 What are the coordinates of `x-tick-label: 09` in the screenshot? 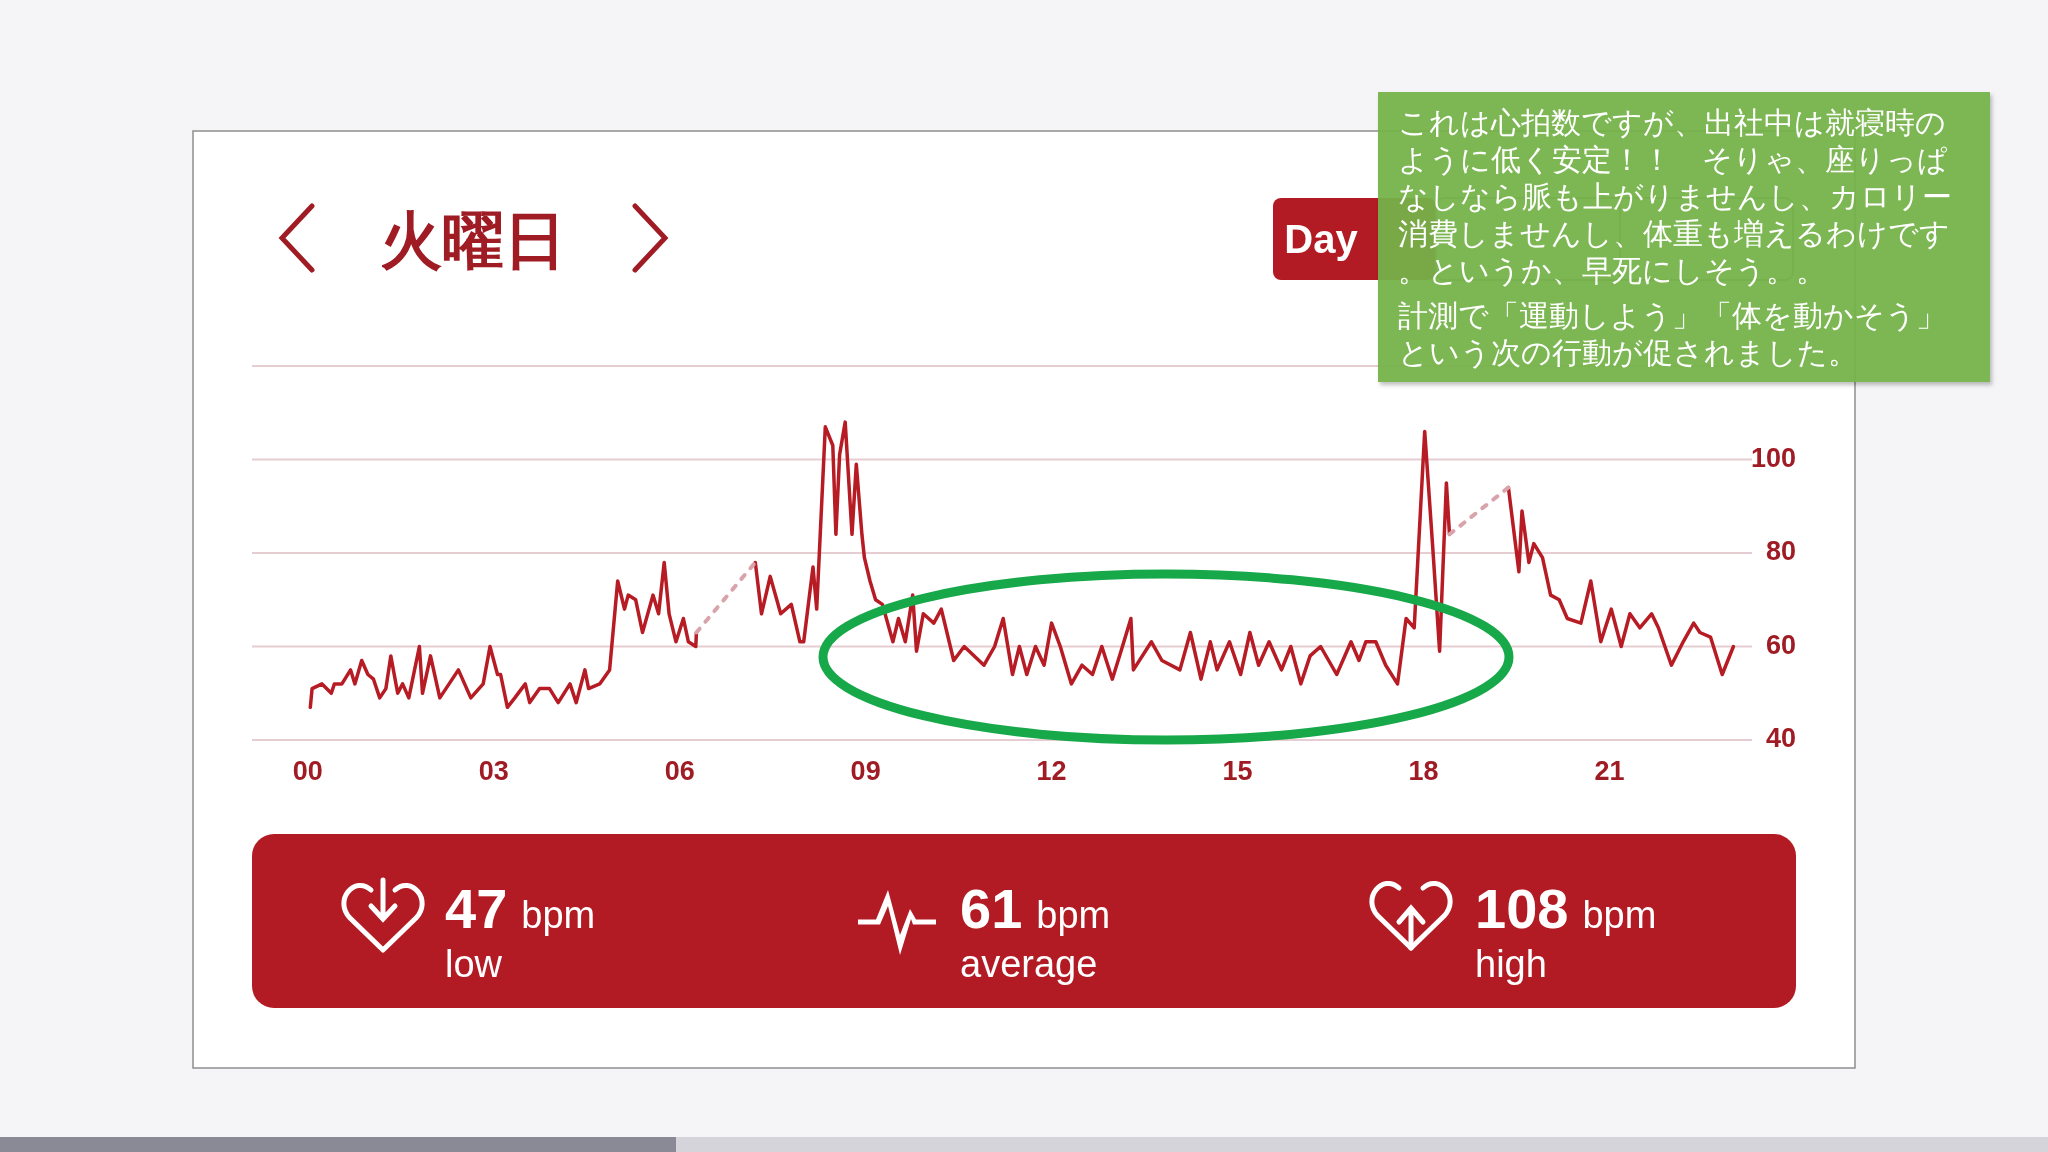 It's located at (865, 771).